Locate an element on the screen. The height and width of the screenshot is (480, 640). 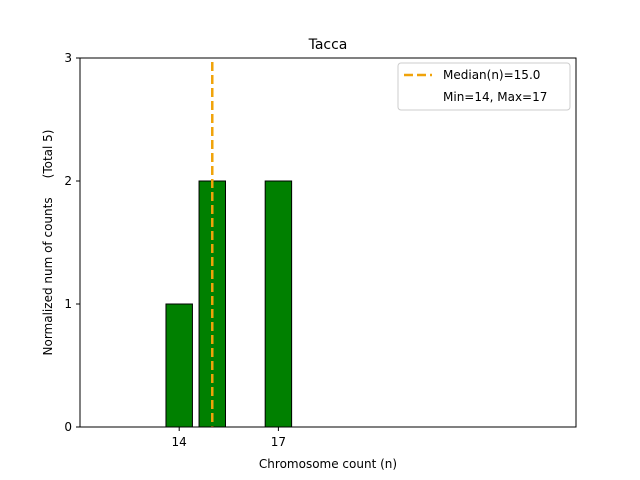
y-axis-ticks: 0 1 2 3 is located at coordinates (72, 242).